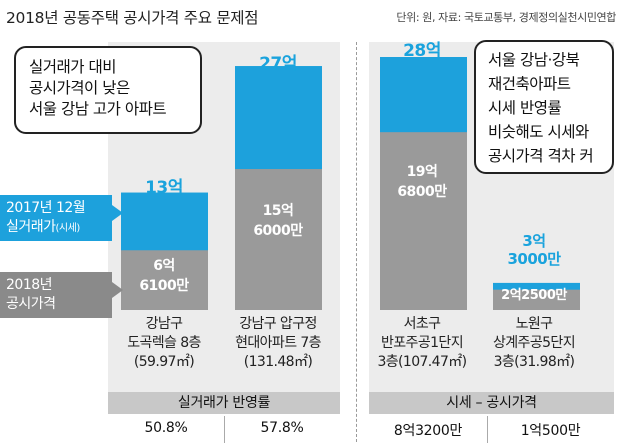 This screenshot has height=443, width=620. I want to click on legend-official-price-line2: 공시가격, so click(31, 304).